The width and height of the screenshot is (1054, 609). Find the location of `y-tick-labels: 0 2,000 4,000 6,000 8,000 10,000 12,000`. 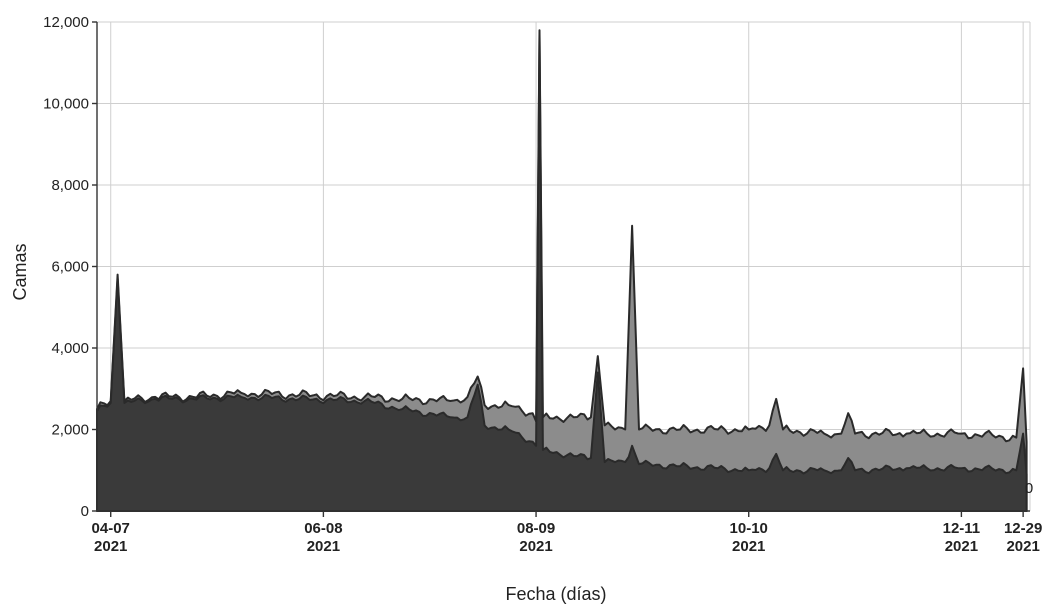

y-tick-labels: 0 2,000 4,000 6,000 8,000 10,000 12,000 is located at coordinates (66, 267).